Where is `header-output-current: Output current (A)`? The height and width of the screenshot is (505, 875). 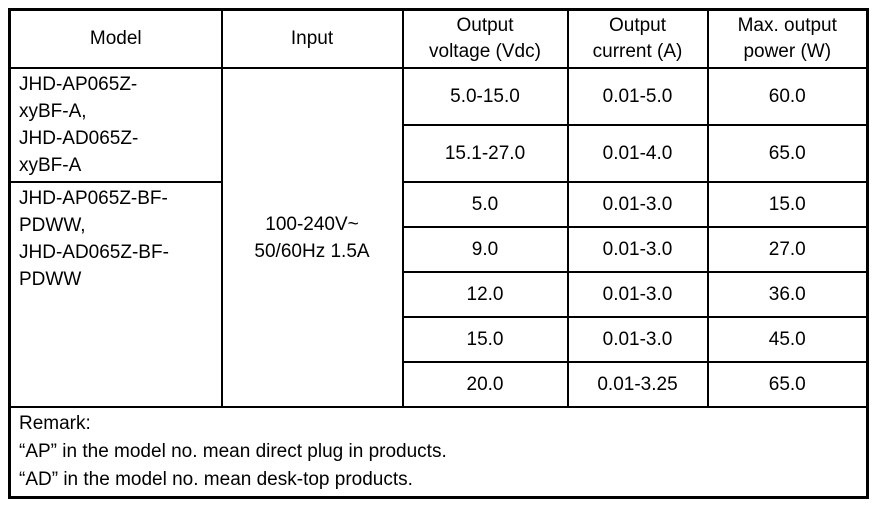
header-output-current: Output current (A) is located at coordinates (637, 38).